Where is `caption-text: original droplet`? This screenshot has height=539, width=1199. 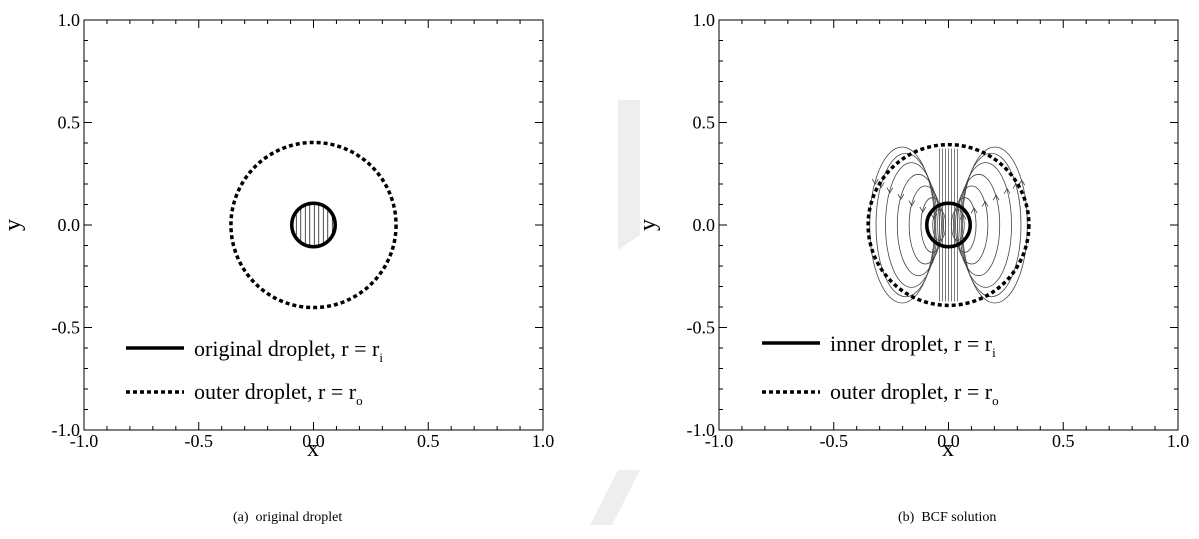 caption-text: original droplet is located at coordinates (299, 517).